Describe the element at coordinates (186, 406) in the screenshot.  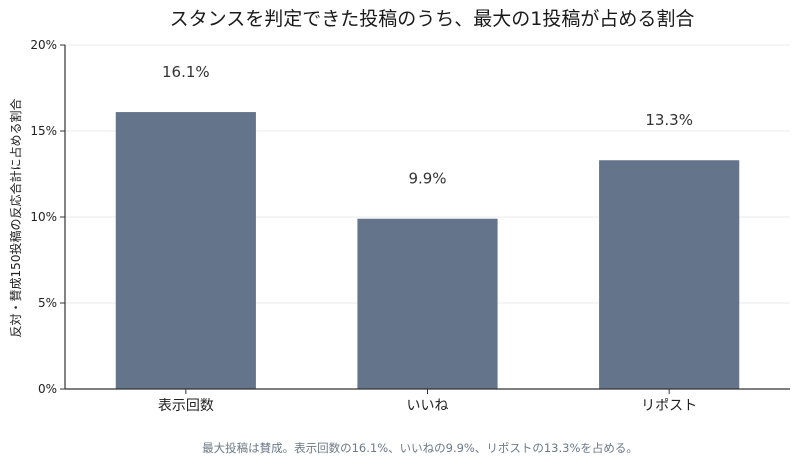
I see `x-tick-label: 表示回数` at that location.